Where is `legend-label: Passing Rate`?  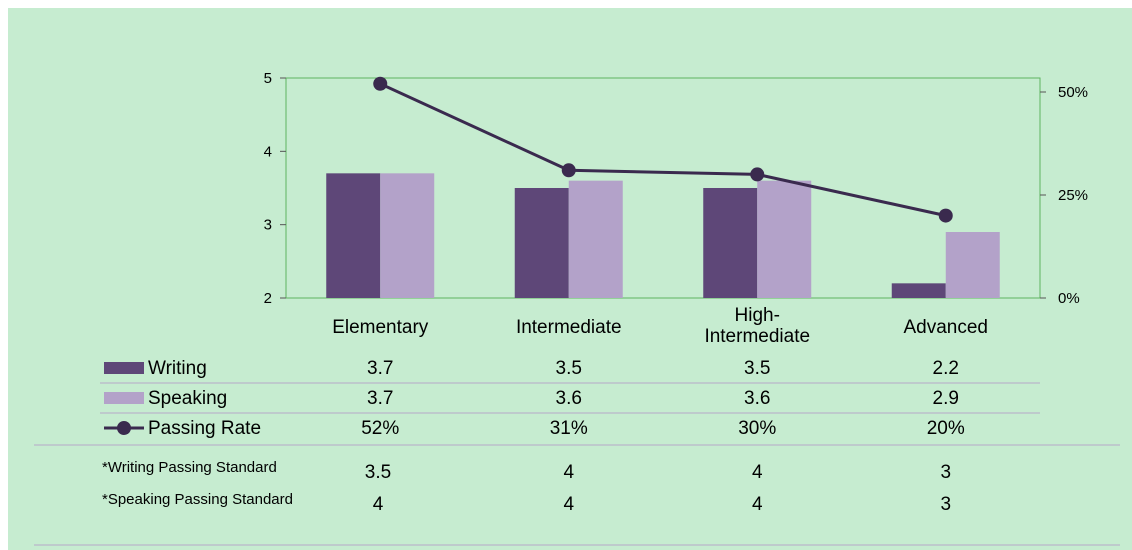
legend-label: Passing Rate is located at coordinates (204, 428).